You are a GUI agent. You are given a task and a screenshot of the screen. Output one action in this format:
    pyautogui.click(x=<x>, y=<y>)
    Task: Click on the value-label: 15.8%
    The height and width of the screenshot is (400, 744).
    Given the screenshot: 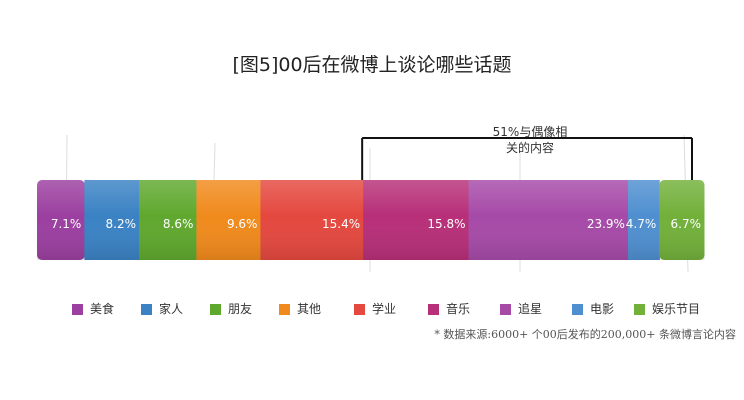 What is the action you would take?
    pyautogui.click(x=446, y=224)
    